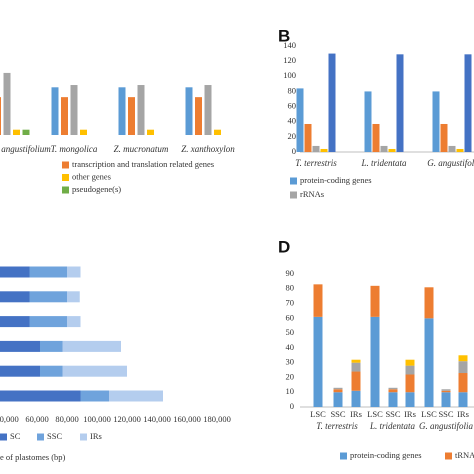 The image size is (474, 474). Describe the element at coordinates (15, 436) in the screenshot. I see `legend-label: SC` at that location.